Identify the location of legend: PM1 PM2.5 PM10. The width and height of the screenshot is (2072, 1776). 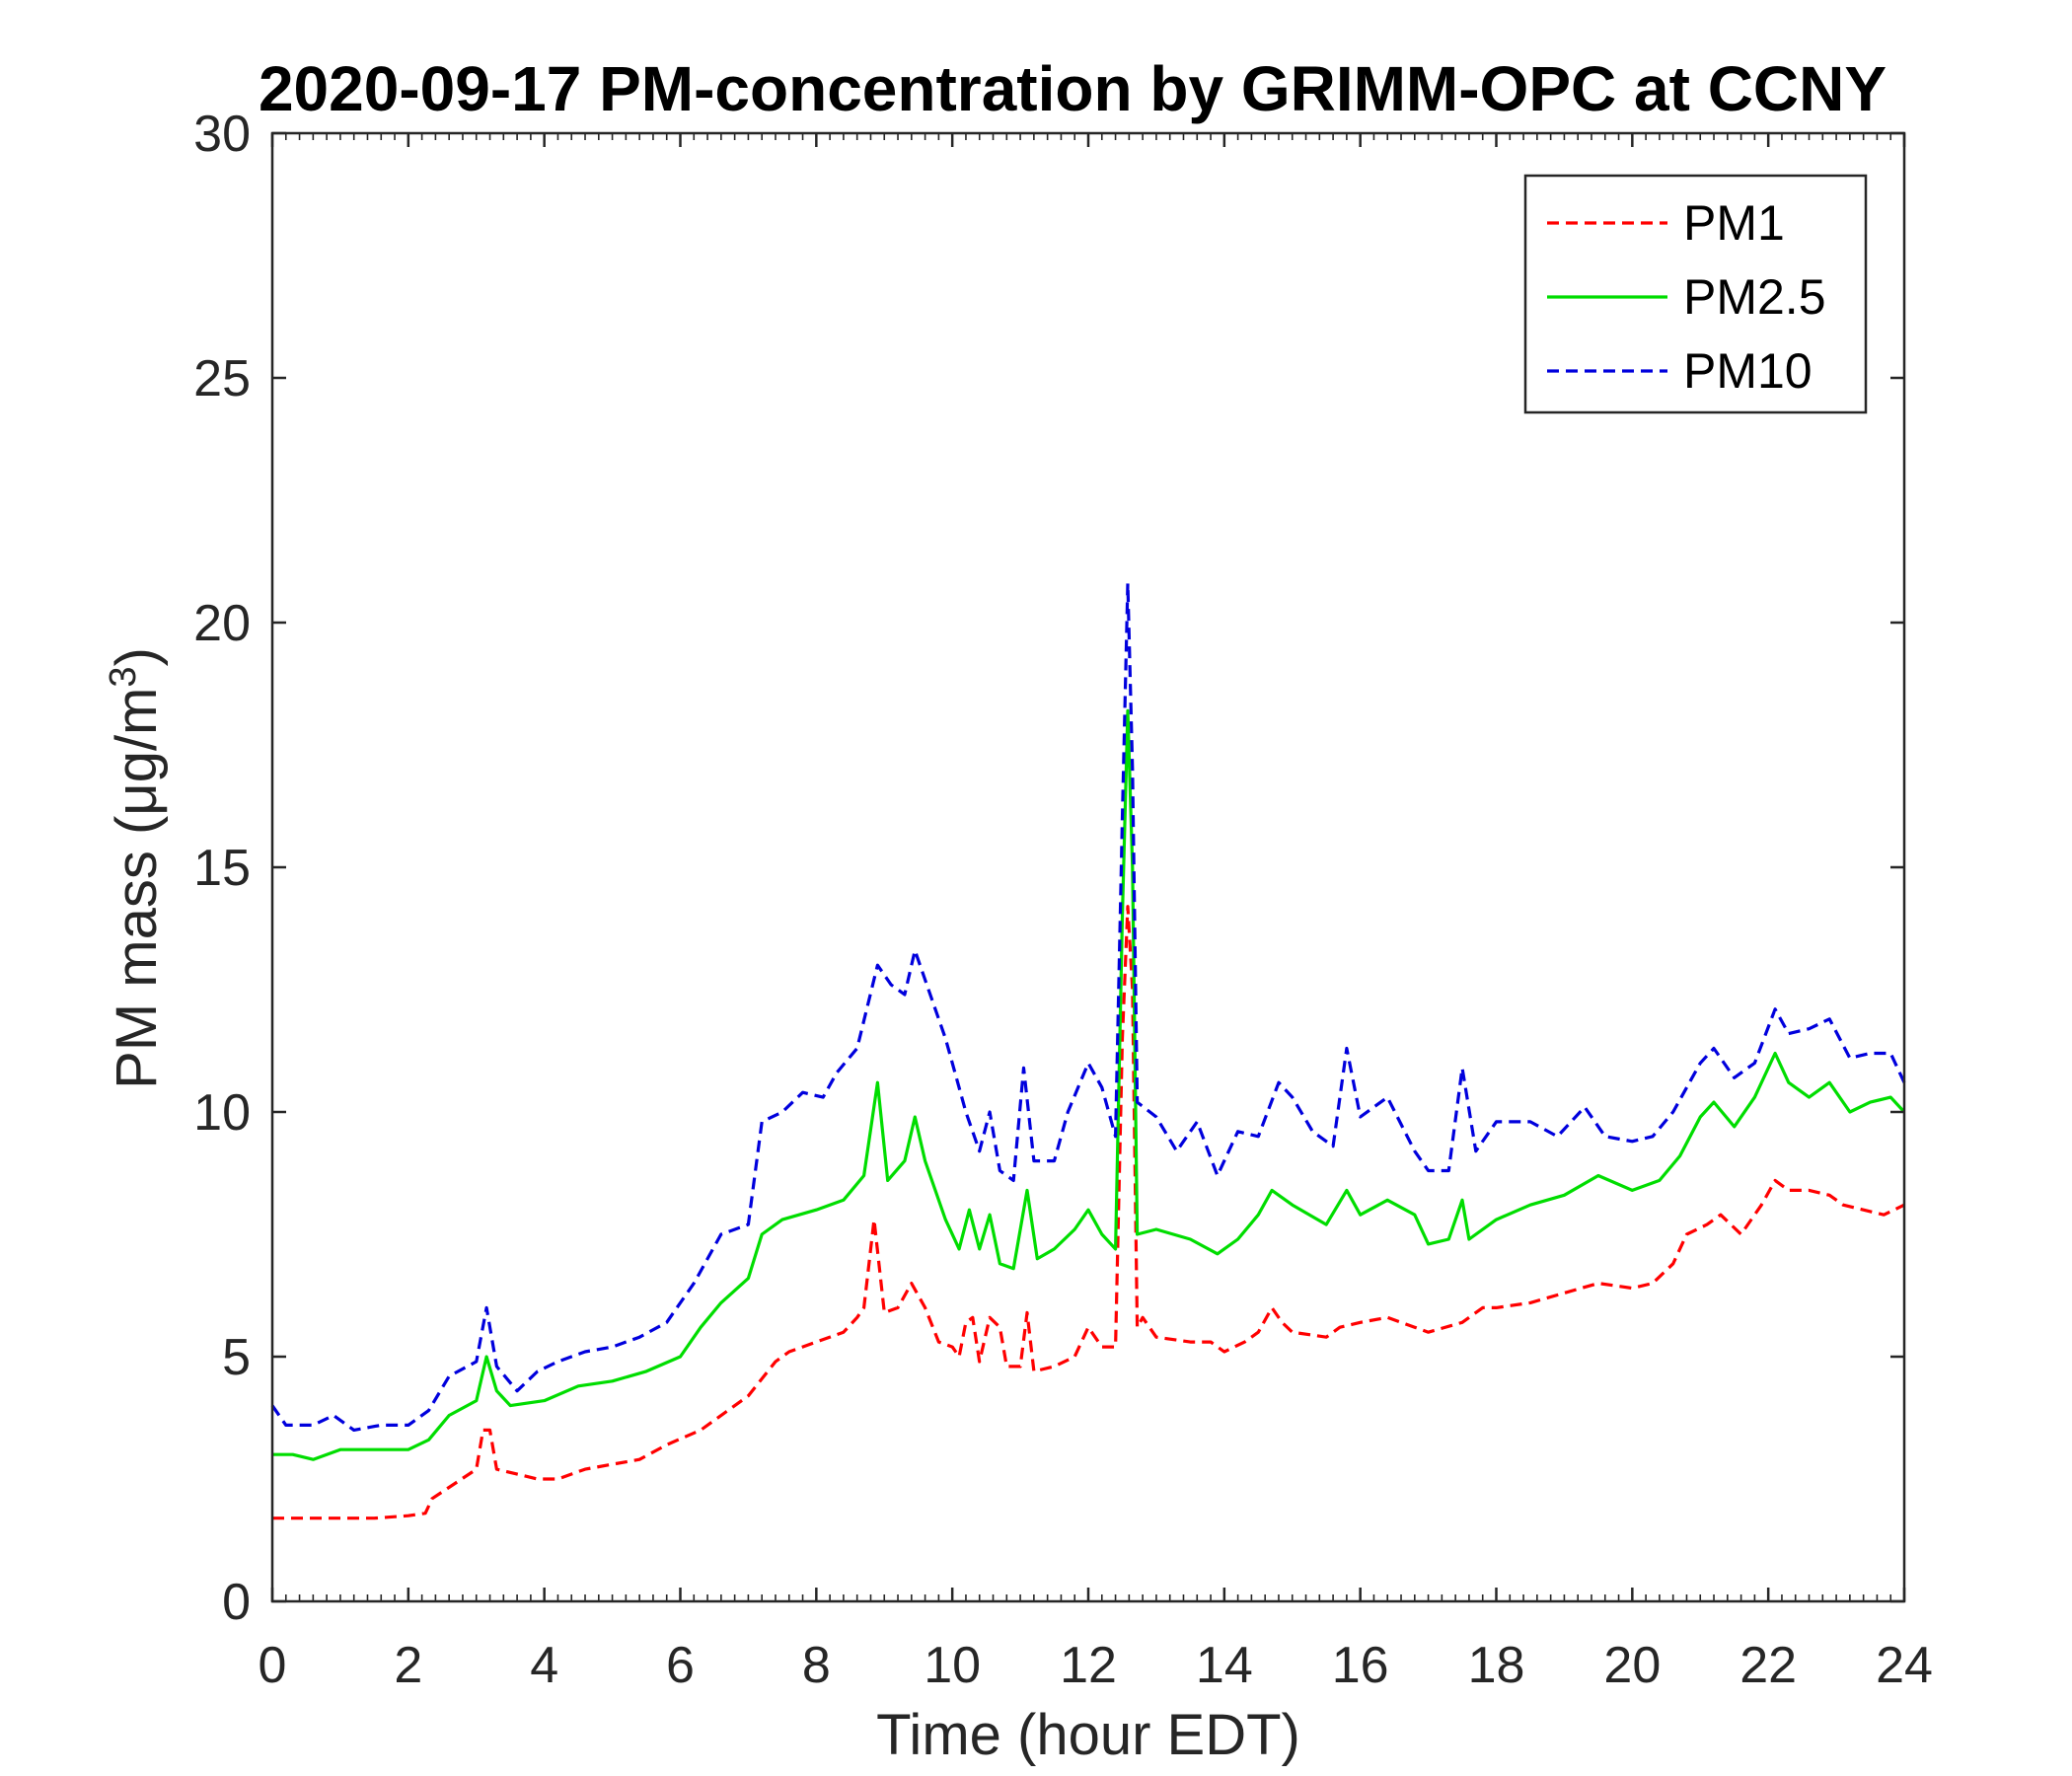
(1696, 294).